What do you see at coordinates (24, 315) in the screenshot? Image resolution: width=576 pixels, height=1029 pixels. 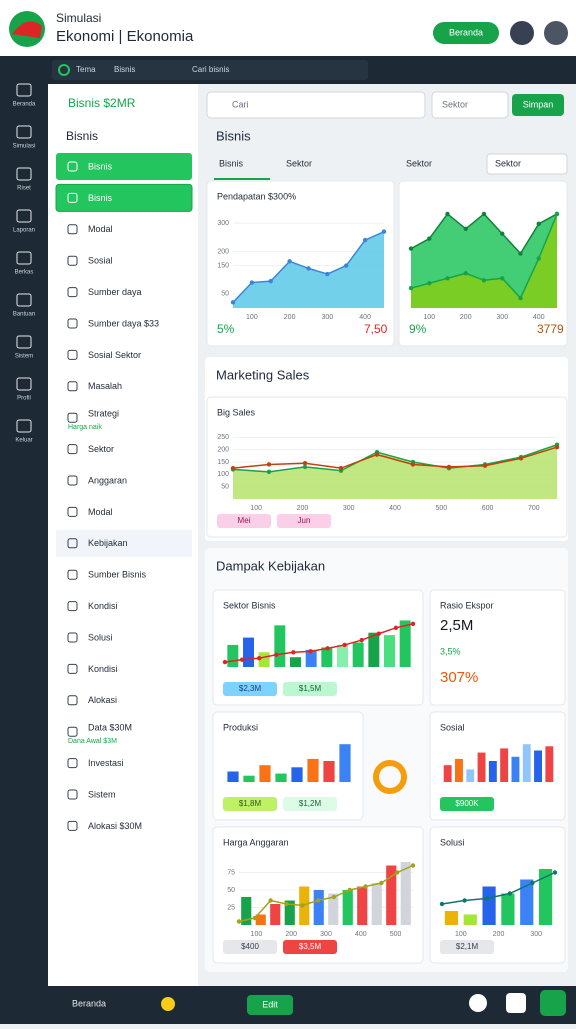 I see `rail-label: Bantuan` at bounding box center [24, 315].